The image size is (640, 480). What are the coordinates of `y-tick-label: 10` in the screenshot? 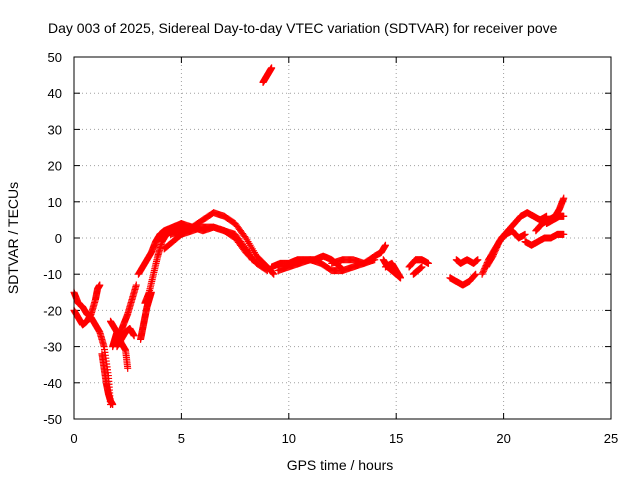 It's located at (55, 202).